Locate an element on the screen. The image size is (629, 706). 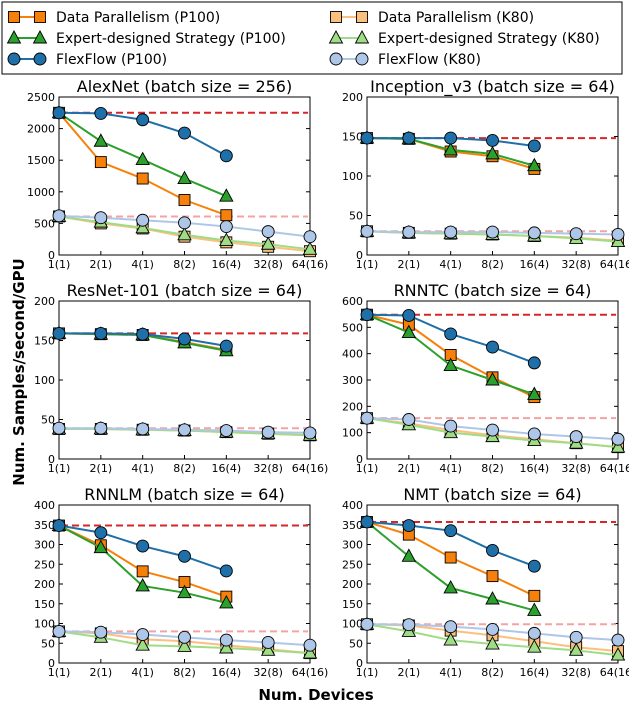
y-tick-label: 100 is located at coordinates (352, 176).